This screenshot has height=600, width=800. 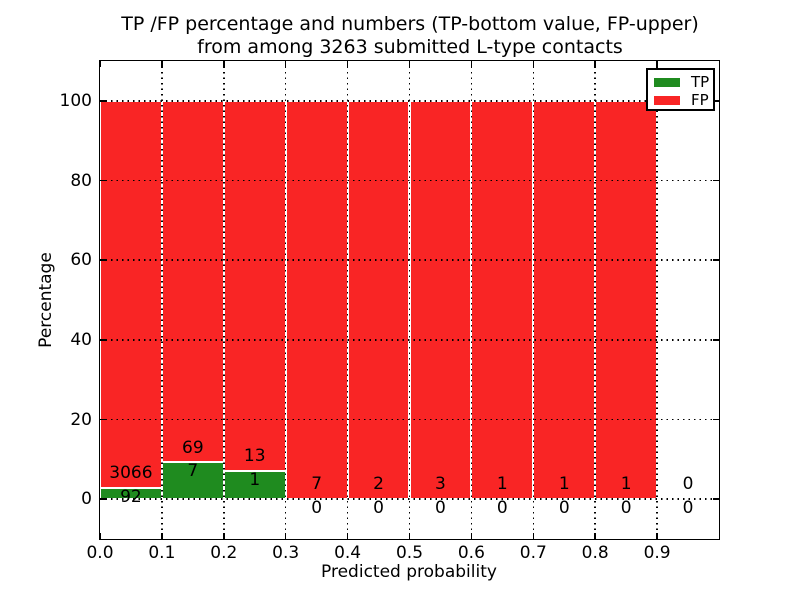 What do you see at coordinates (193, 447) in the screenshot?
I see `bar-fp-count-label: 69` at bounding box center [193, 447].